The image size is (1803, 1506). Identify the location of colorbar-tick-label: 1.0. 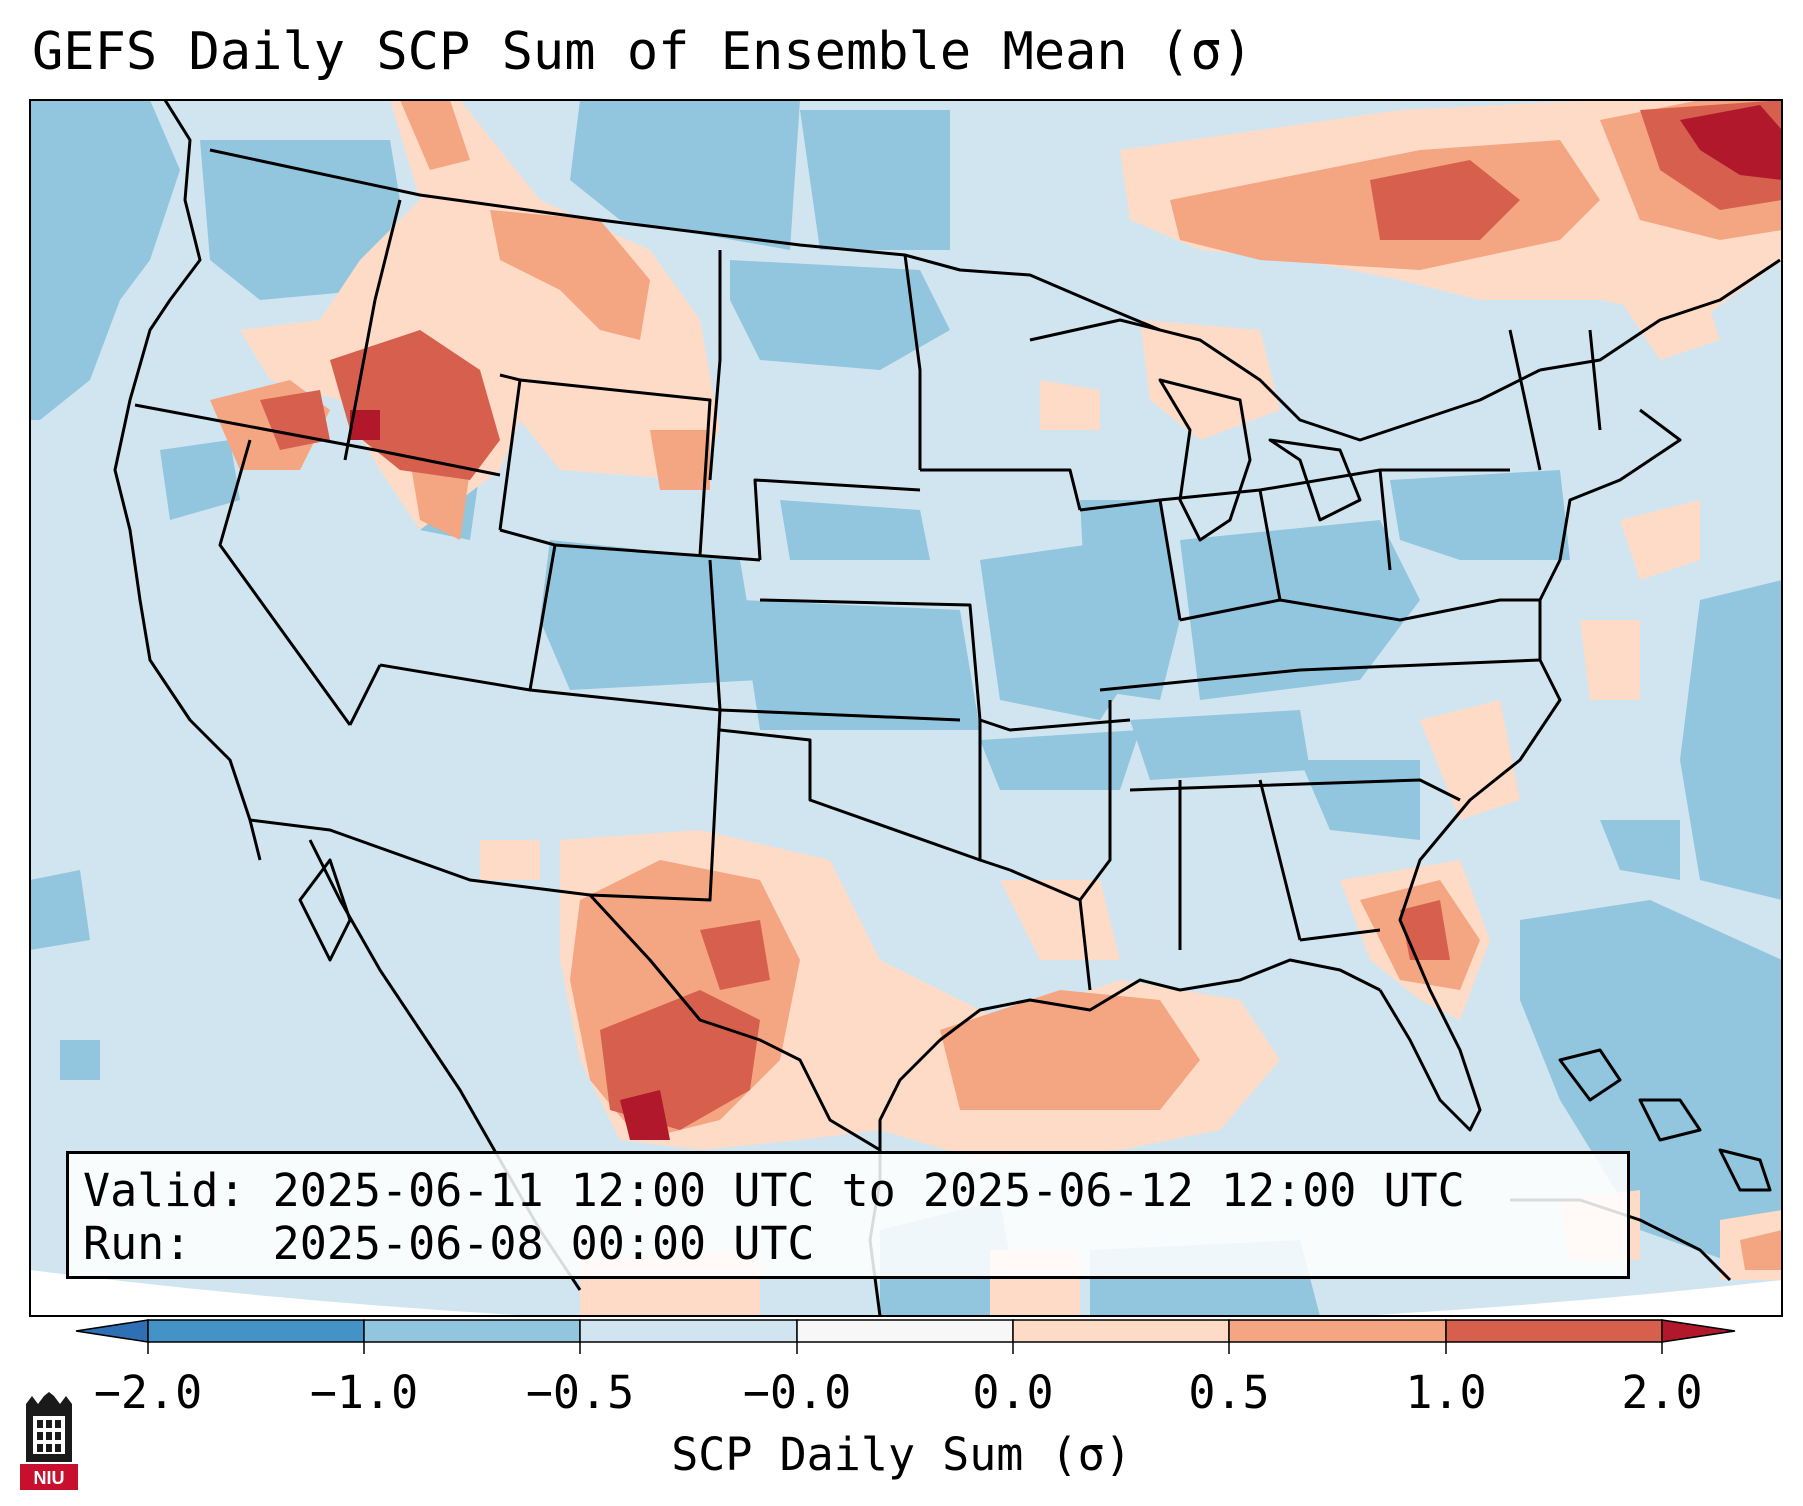
(1446, 1392).